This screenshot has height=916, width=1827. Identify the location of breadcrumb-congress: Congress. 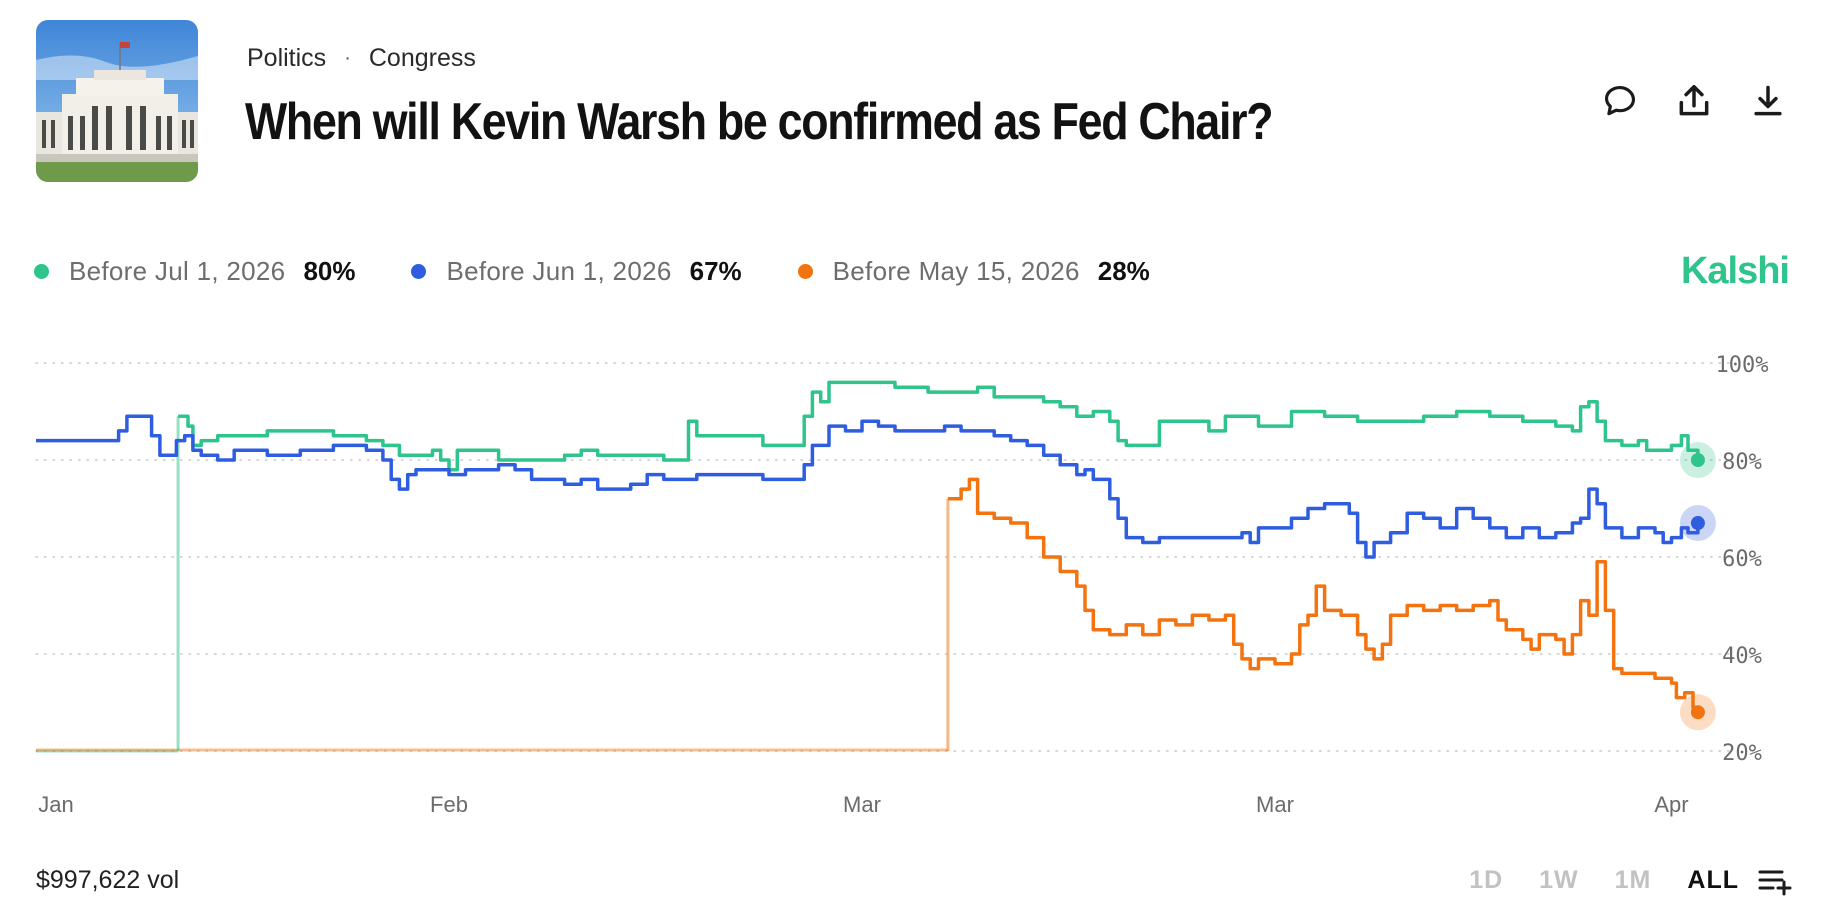
(422, 58).